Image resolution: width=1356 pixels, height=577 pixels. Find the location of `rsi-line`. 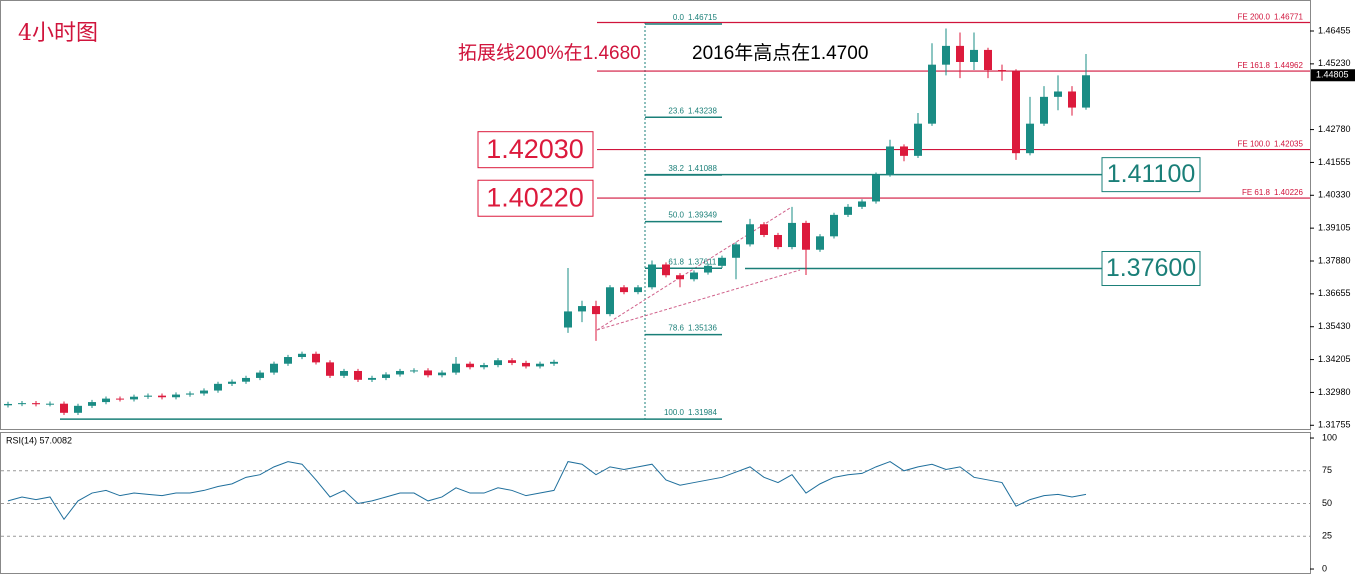

rsi-line is located at coordinates (547, 491).